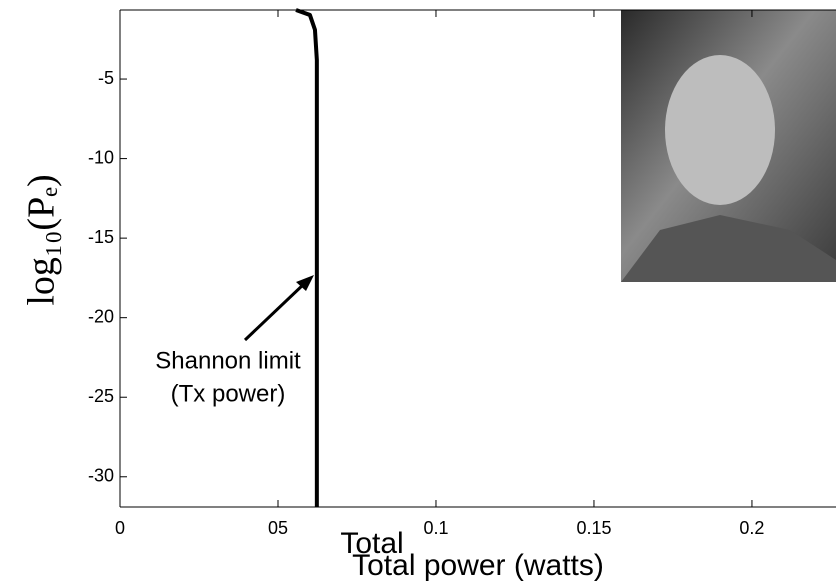 Image resolution: width=836 pixels, height=586 pixels. Describe the element at coordinates (478, 565) in the screenshot. I see `x-axis-label: Total power (watts)` at that location.